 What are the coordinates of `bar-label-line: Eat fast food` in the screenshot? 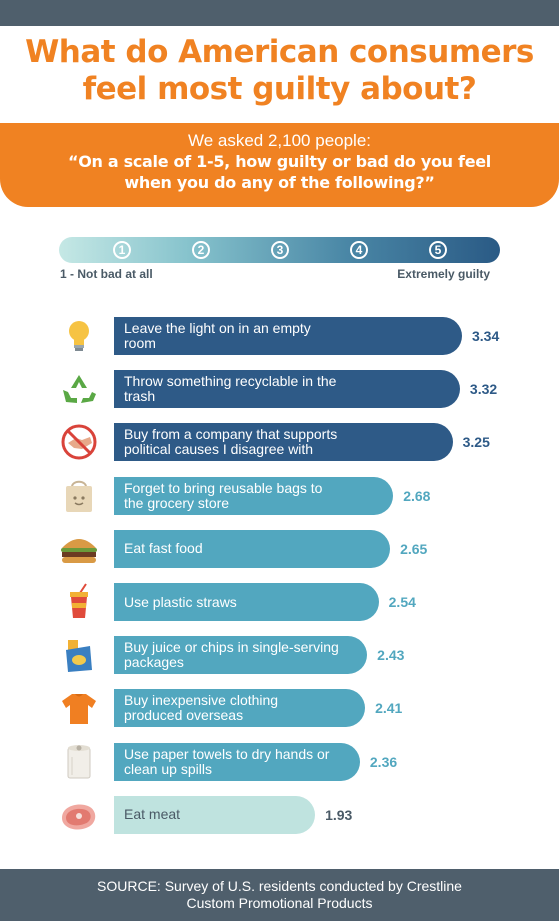 It's located at (163, 548).